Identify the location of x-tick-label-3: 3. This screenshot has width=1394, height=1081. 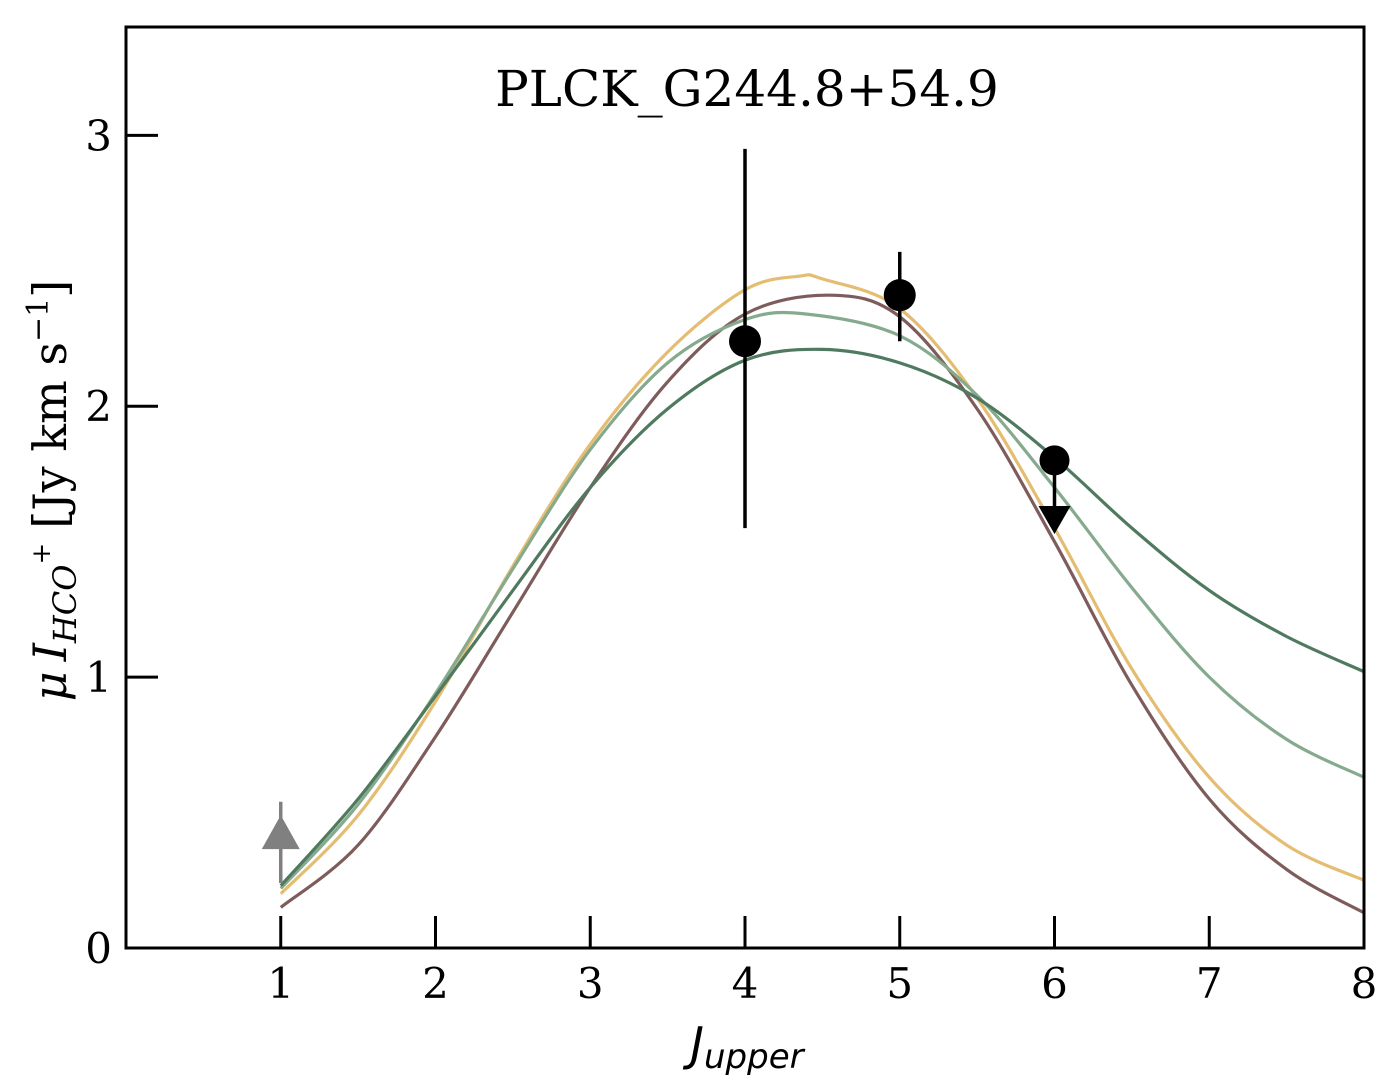
(590, 983).